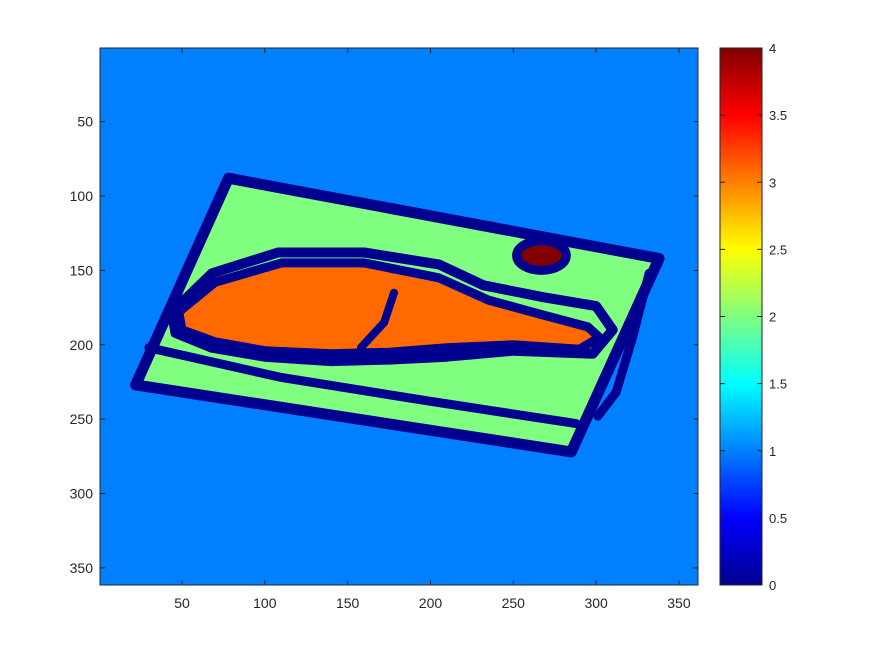 This screenshot has width=875, height=656. I want to click on x-tick-label: 100, so click(265, 603).